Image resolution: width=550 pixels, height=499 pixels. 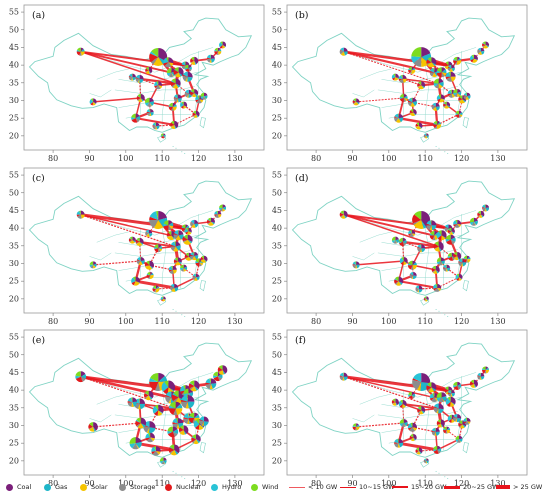 What do you see at coordinates (214, 487) in the screenshot?
I see `legend-hydro-swatch` at bounding box center [214, 487].